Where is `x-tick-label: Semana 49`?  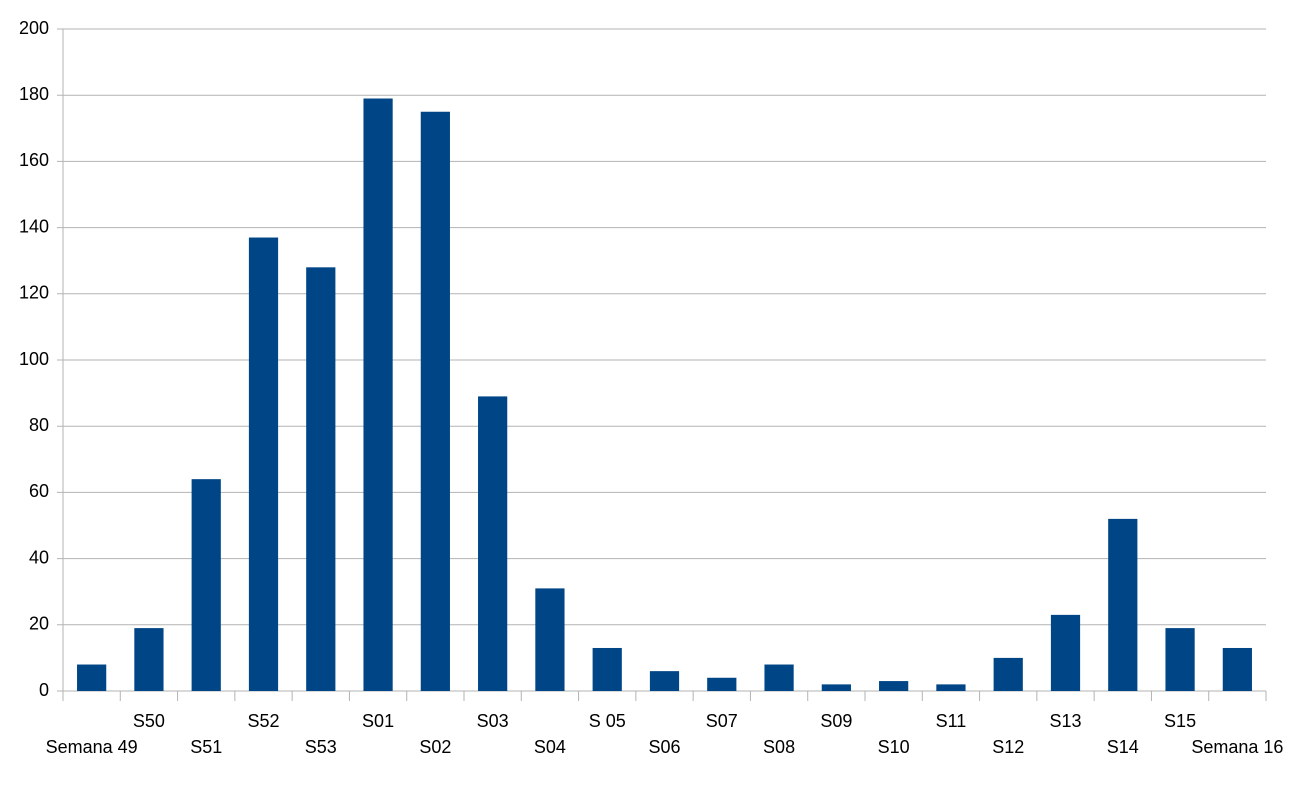 x-tick-label: Semana 49 is located at coordinates (92, 747).